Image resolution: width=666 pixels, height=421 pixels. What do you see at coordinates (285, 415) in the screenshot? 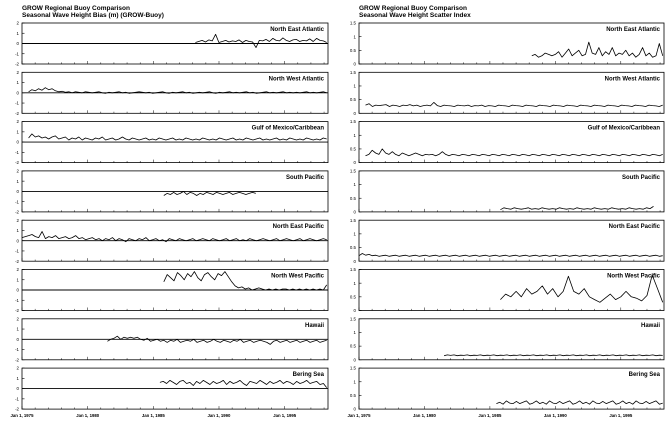
I see `x-tick-label: Jan 1, 1995` at bounding box center [285, 415].